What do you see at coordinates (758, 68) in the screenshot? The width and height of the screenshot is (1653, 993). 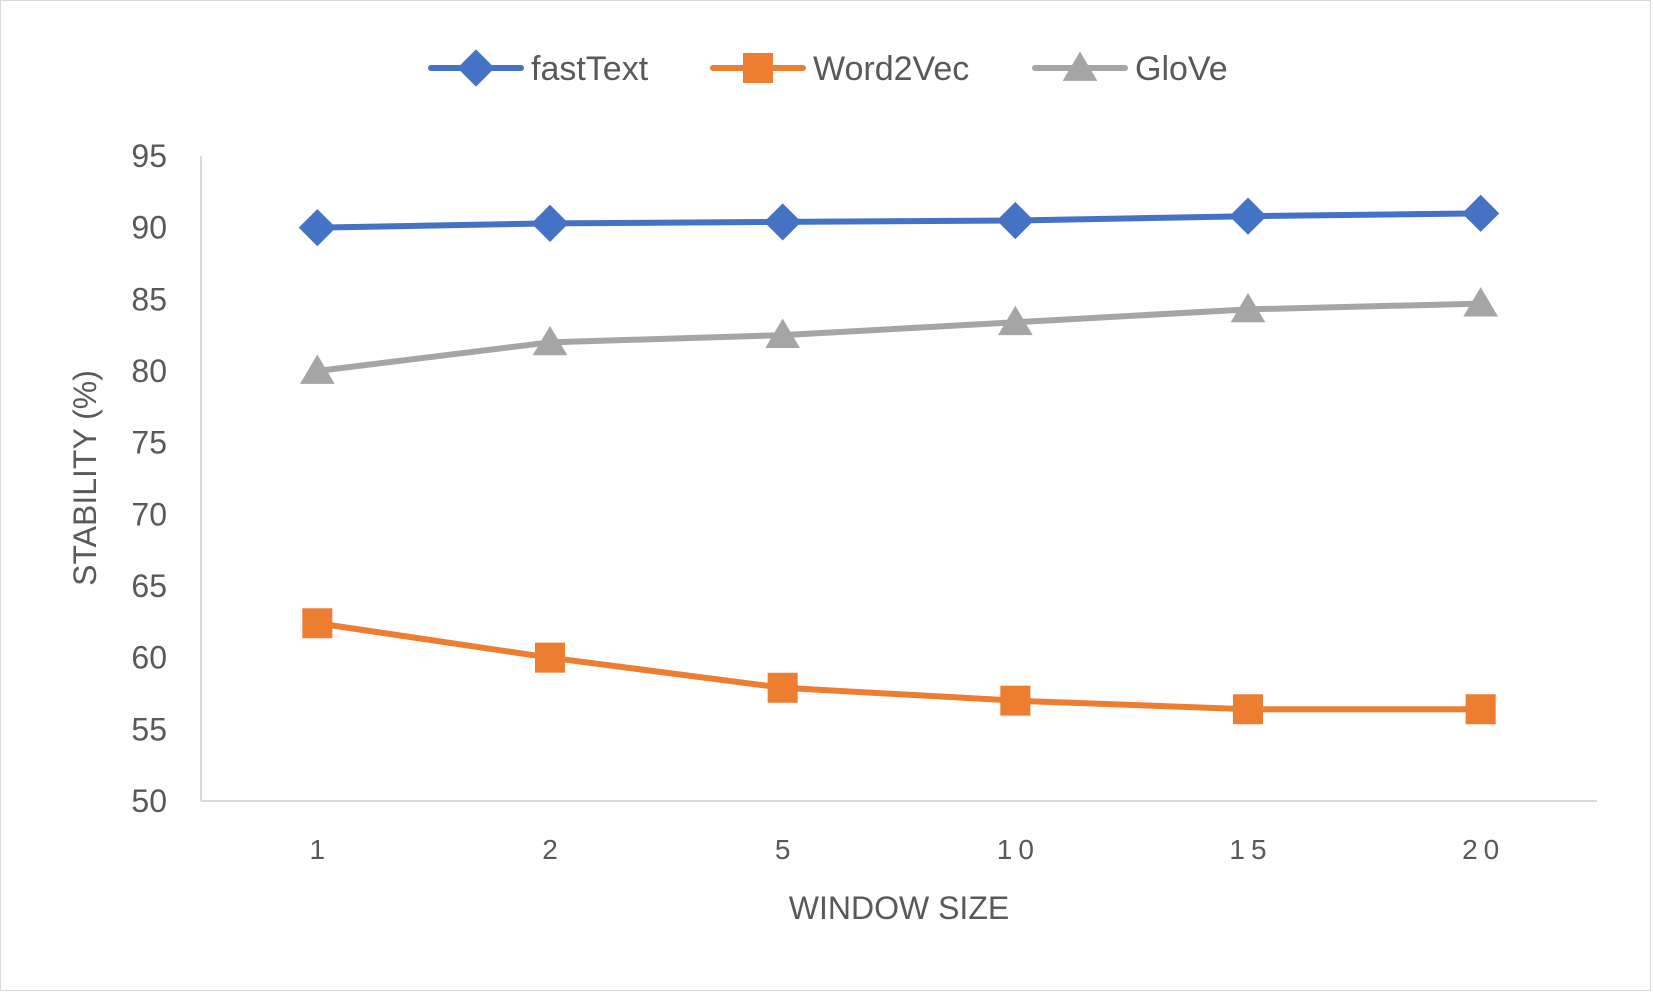 I see `legend-marker-square` at bounding box center [758, 68].